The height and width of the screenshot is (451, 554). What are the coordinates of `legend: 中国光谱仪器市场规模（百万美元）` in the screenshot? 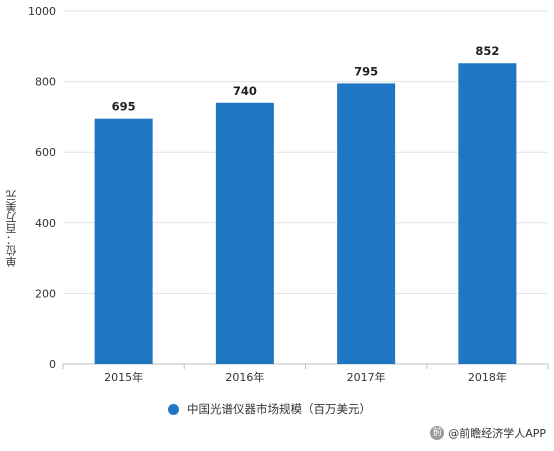 It's located at (269, 409).